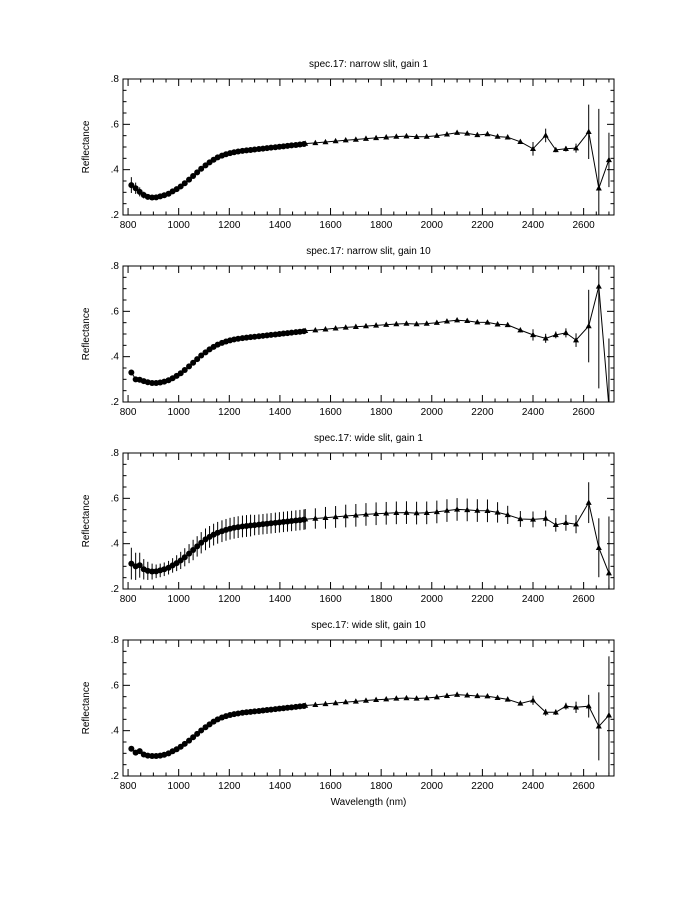 The image size is (695, 900). What do you see at coordinates (368, 64) in the screenshot?
I see `panel-title: spec.17: narrow slit, gain 1` at bounding box center [368, 64].